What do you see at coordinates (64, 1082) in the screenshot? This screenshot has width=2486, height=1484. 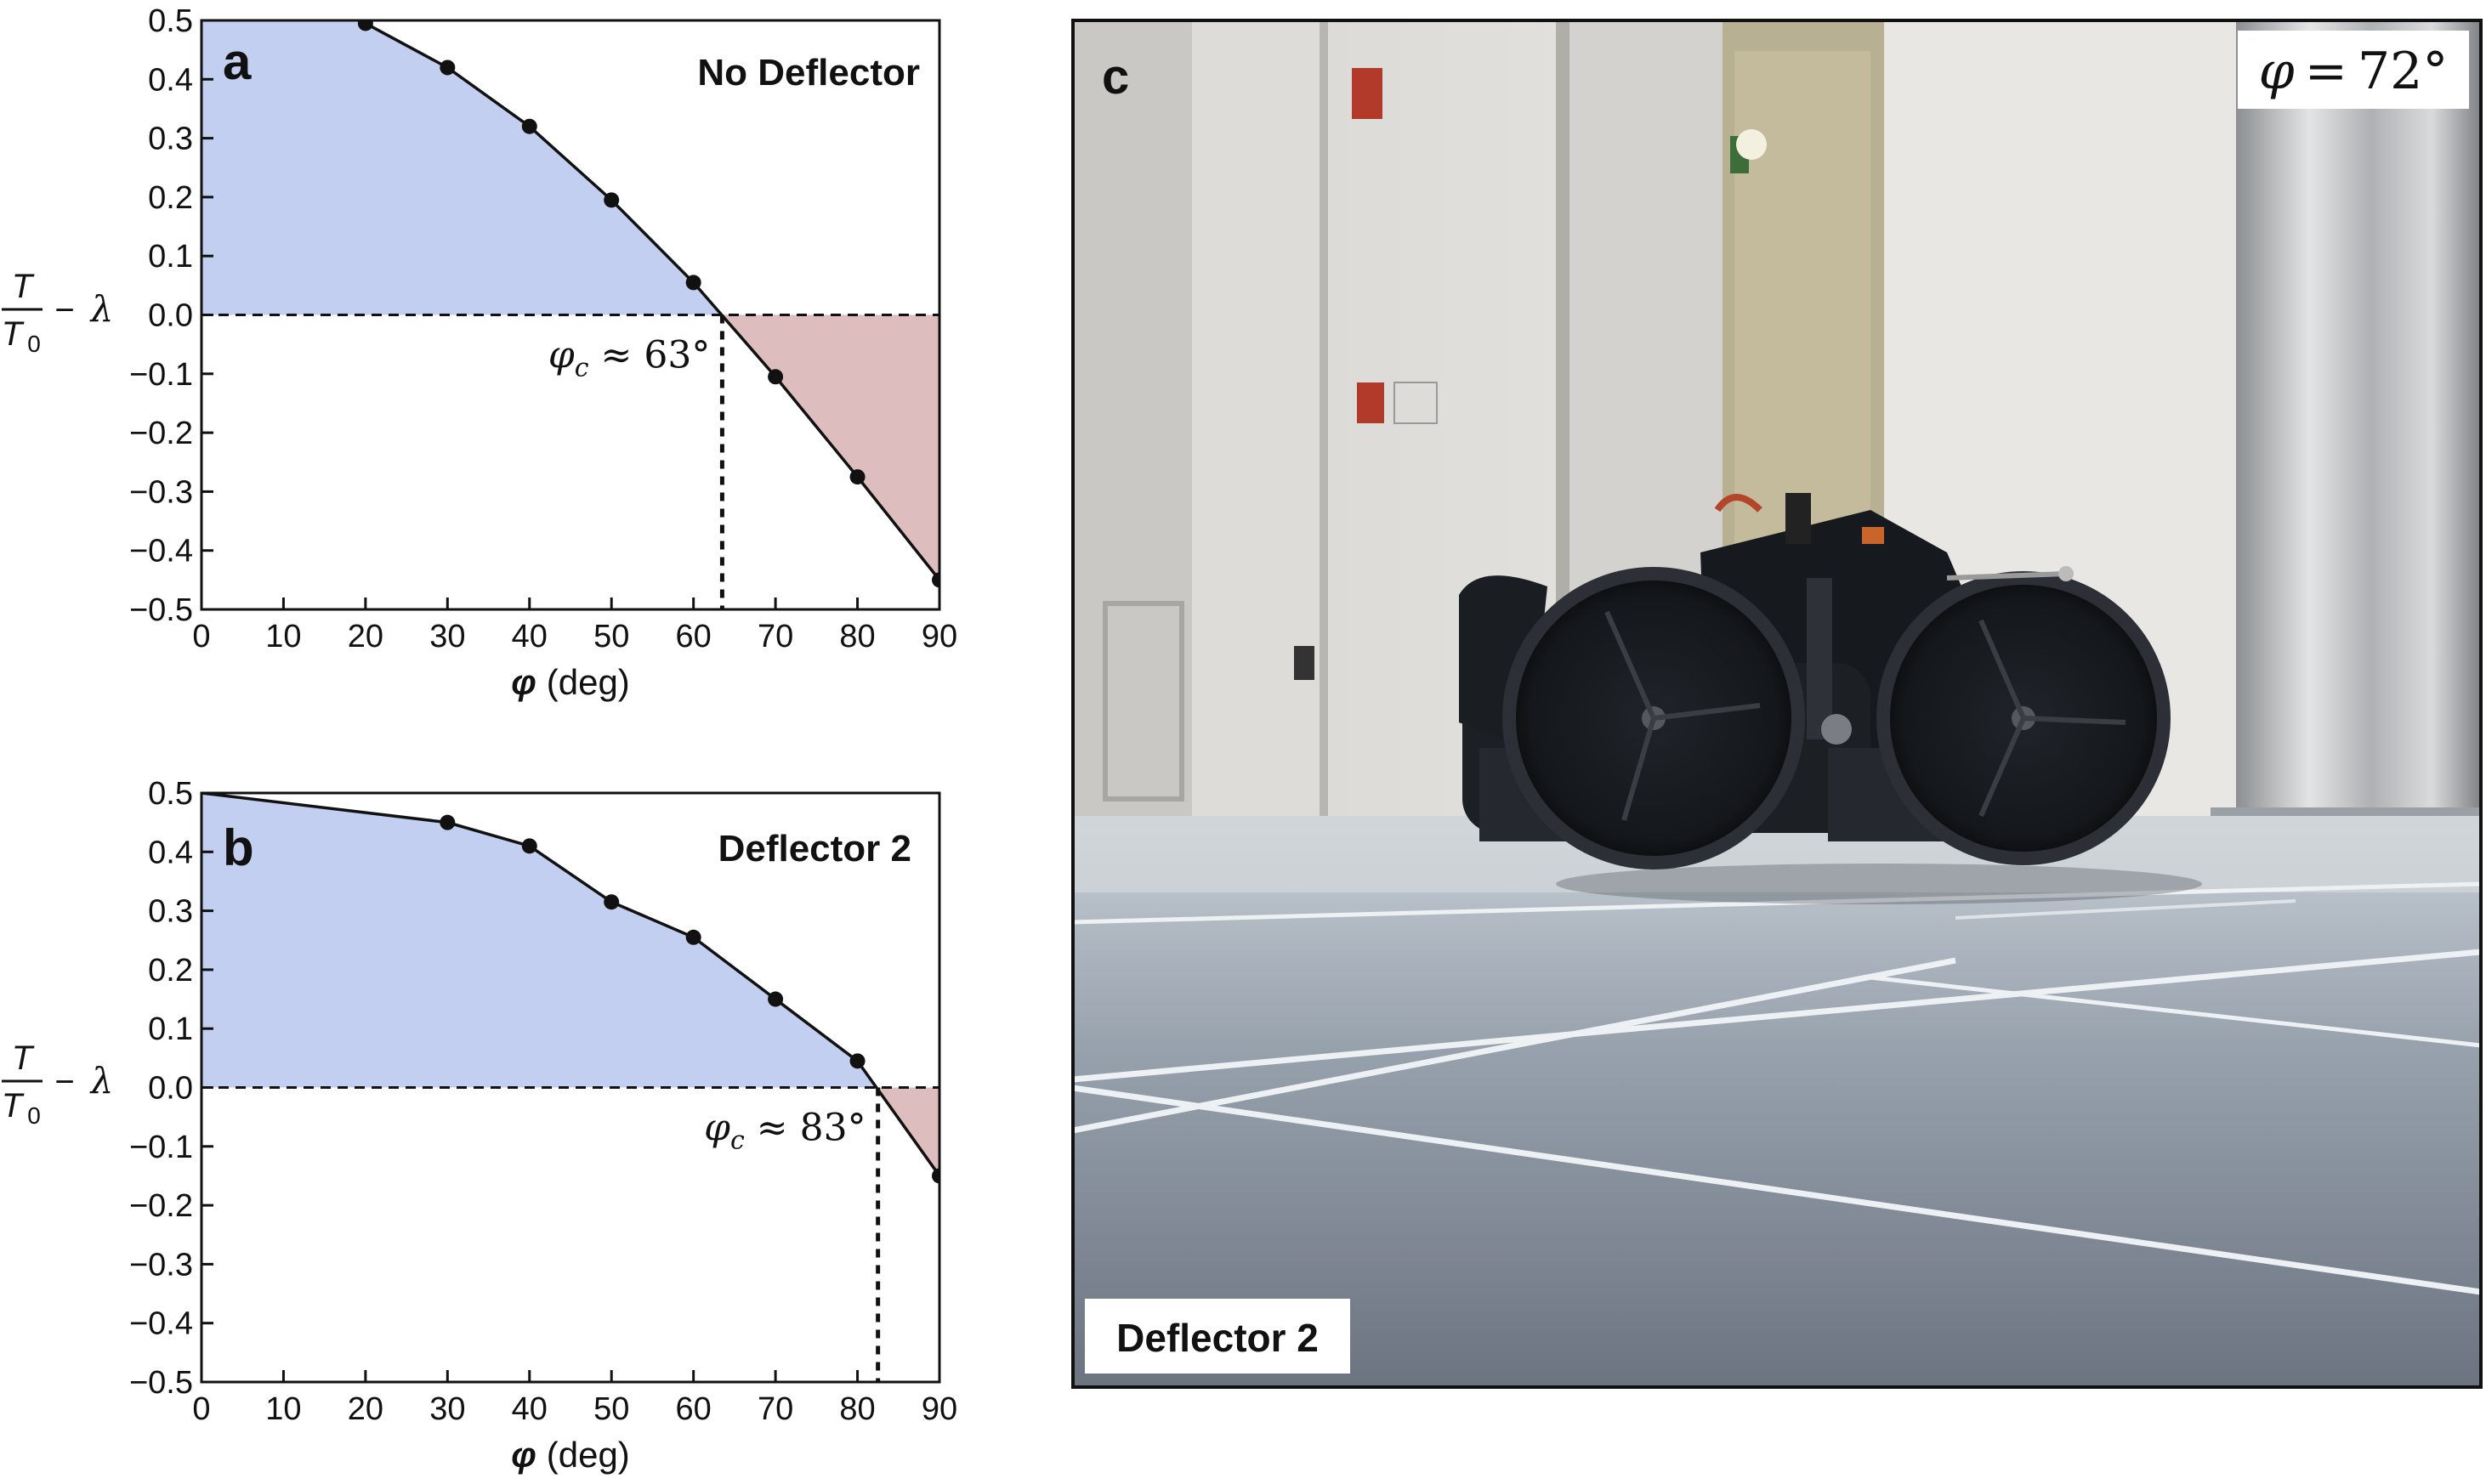 I see `y-label-minus: −` at bounding box center [64, 1082].